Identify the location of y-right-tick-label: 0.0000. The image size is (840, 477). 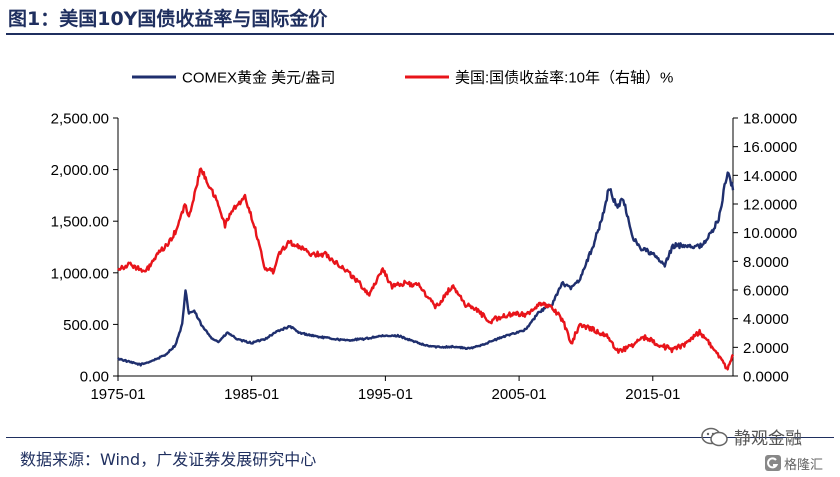
(766, 377).